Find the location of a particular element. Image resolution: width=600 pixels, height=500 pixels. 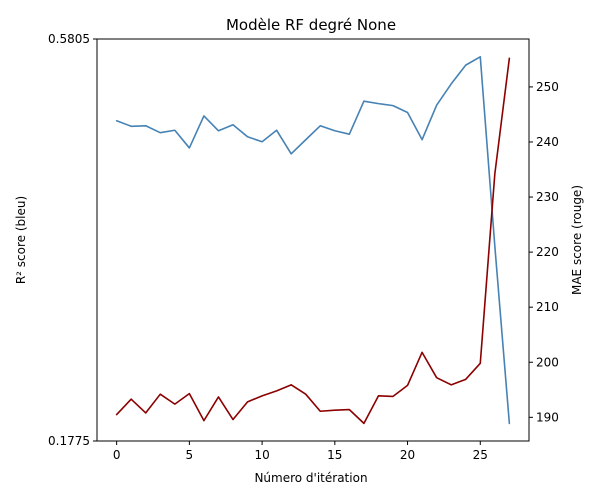

right-y-tick-label: 220 is located at coordinates (547, 252).